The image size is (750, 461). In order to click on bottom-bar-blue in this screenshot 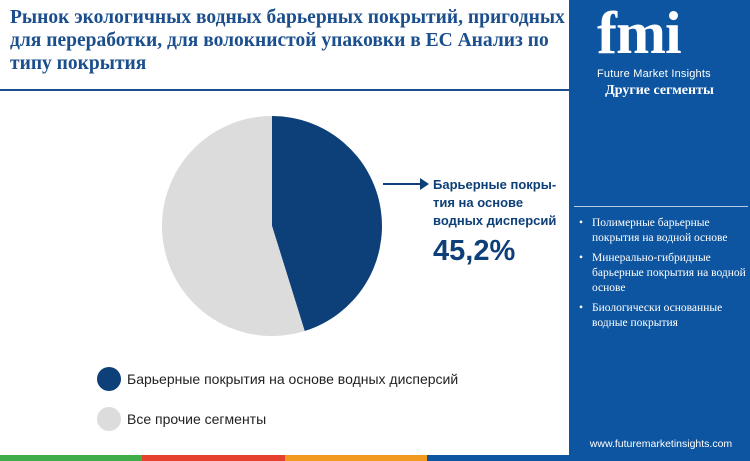, I will do `click(497, 458)`.